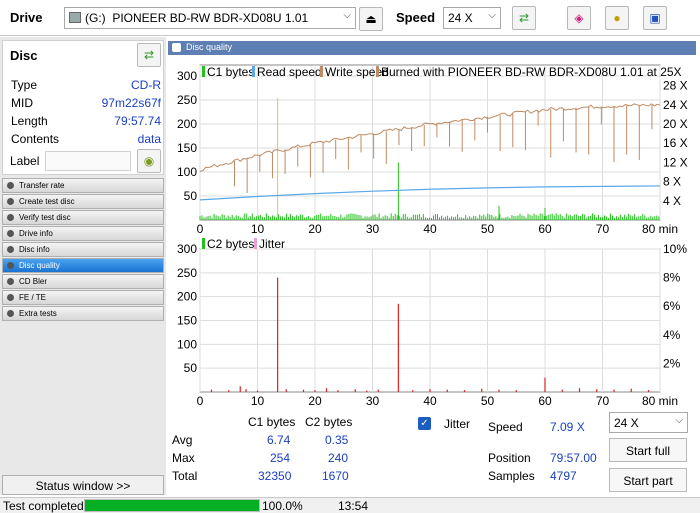 This screenshot has height=513, width=700. What do you see at coordinates (505, 427) in the screenshot?
I see `speed-stat-label: Speed` at bounding box center [505, 427].